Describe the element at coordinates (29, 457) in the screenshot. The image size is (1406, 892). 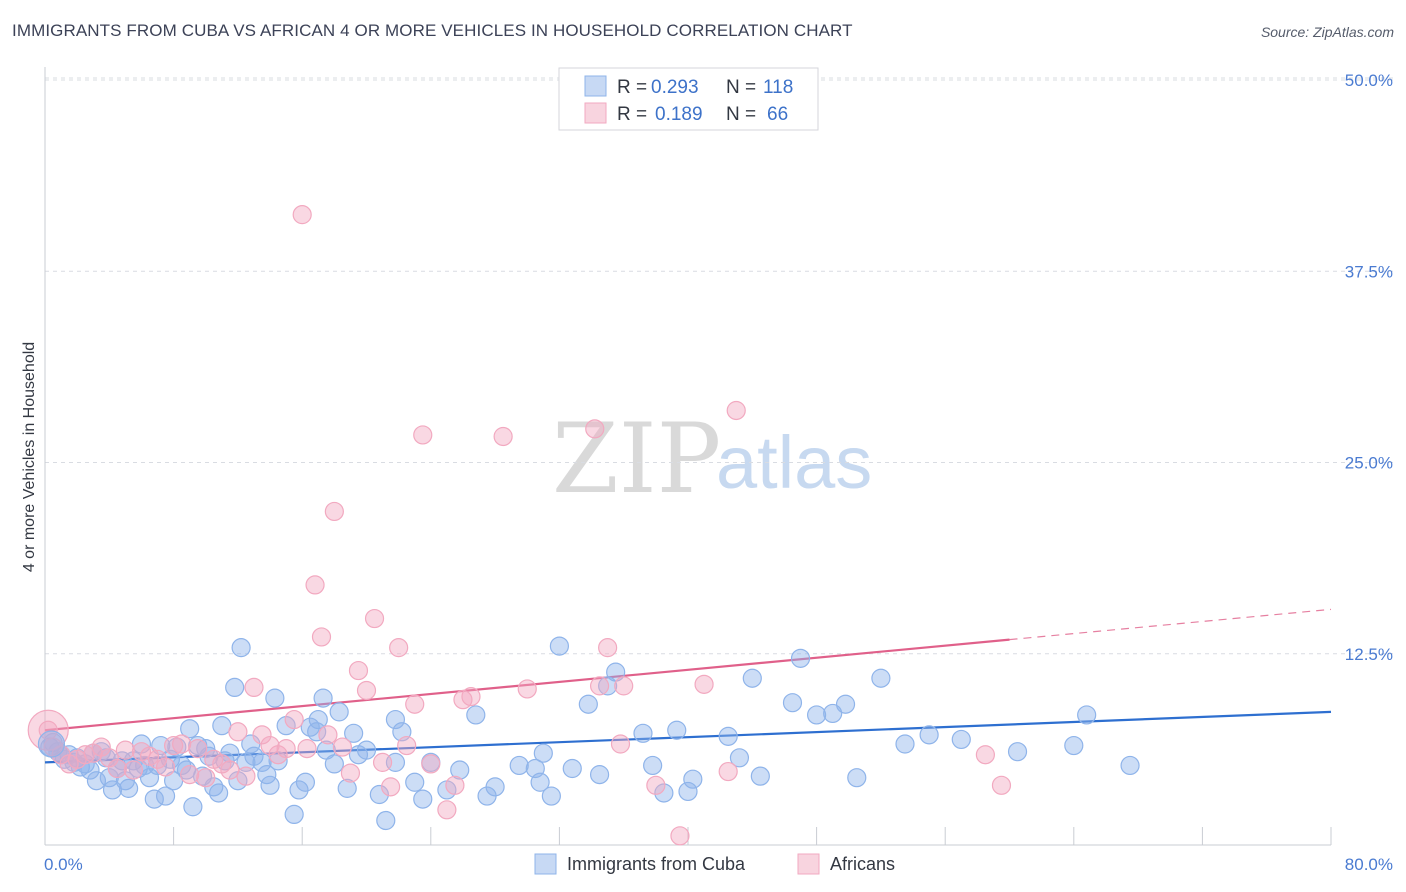
I see `y-axis-label: 4 or more Vehicles in Household` at that location.